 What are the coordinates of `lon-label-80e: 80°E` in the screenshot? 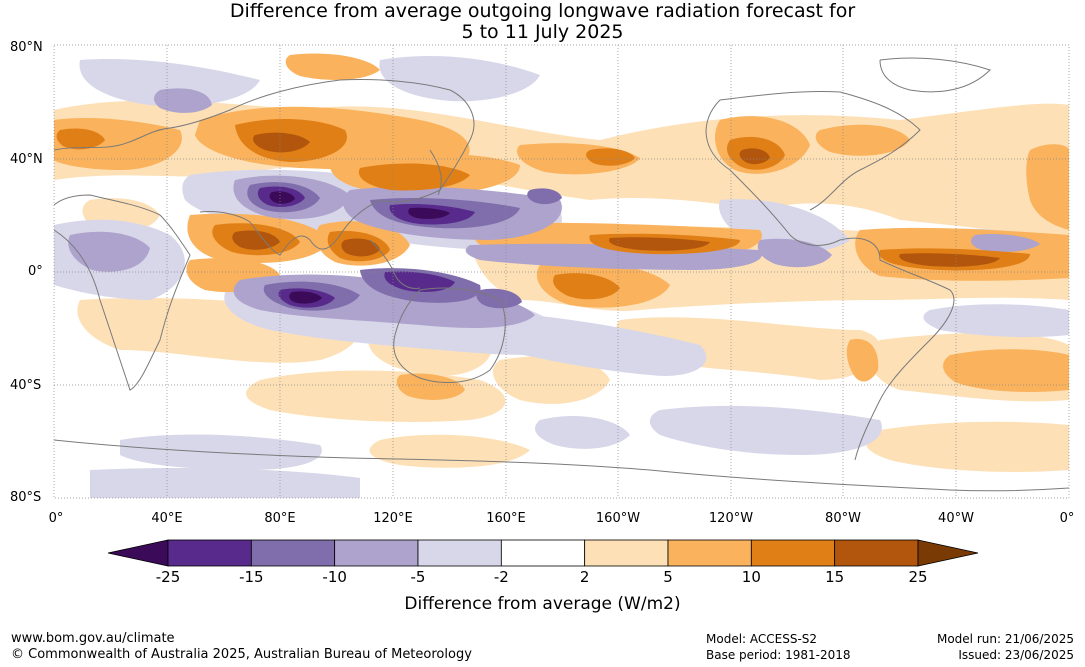 It's located at (280, 518).